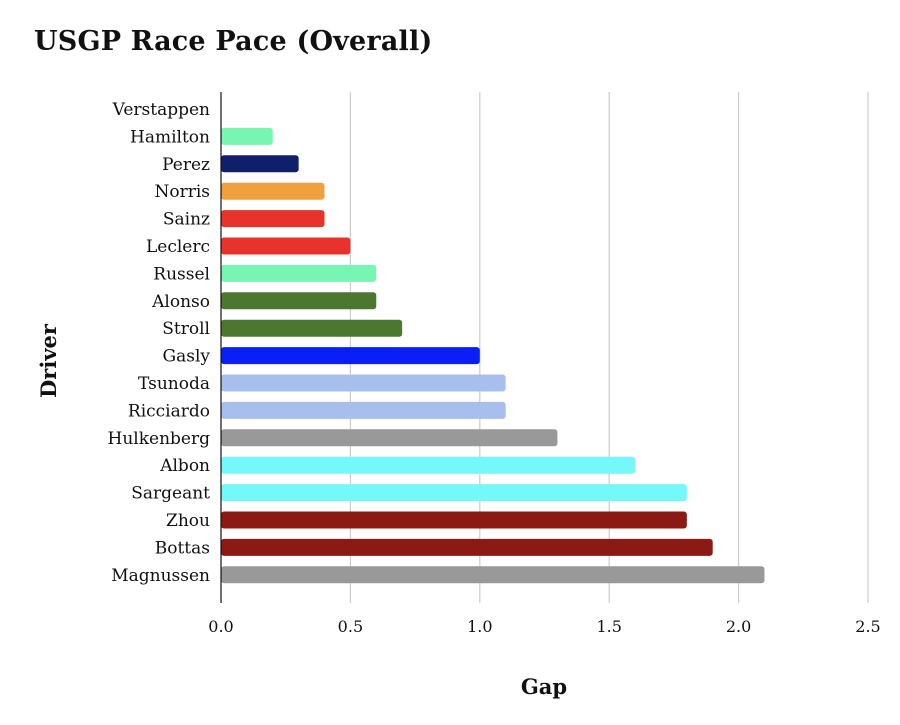  I want to click on bar-zhou, so click(454, 520).